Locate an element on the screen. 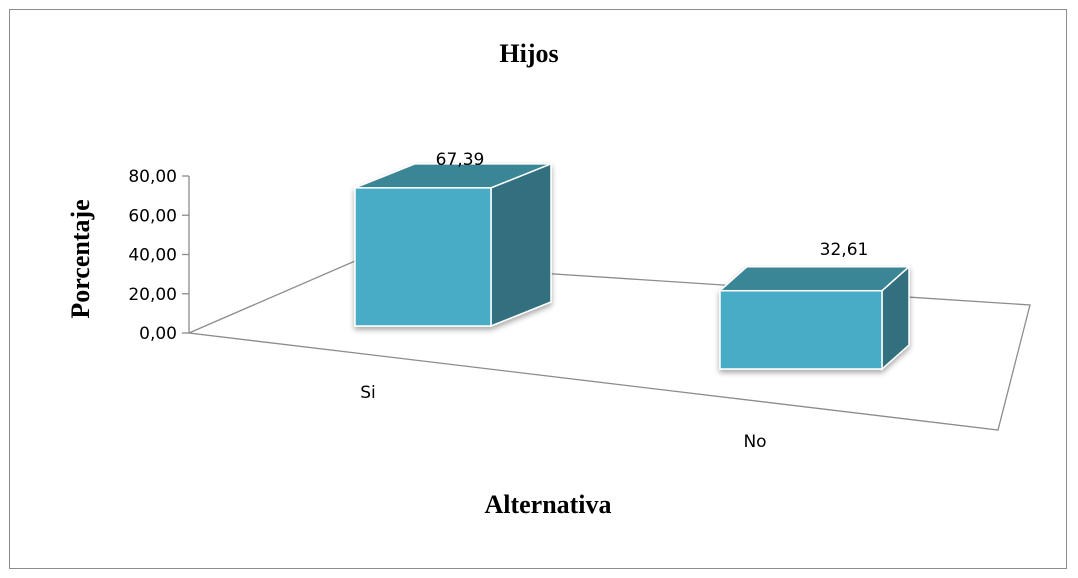  bar-no is located at coordinates (814, 318).